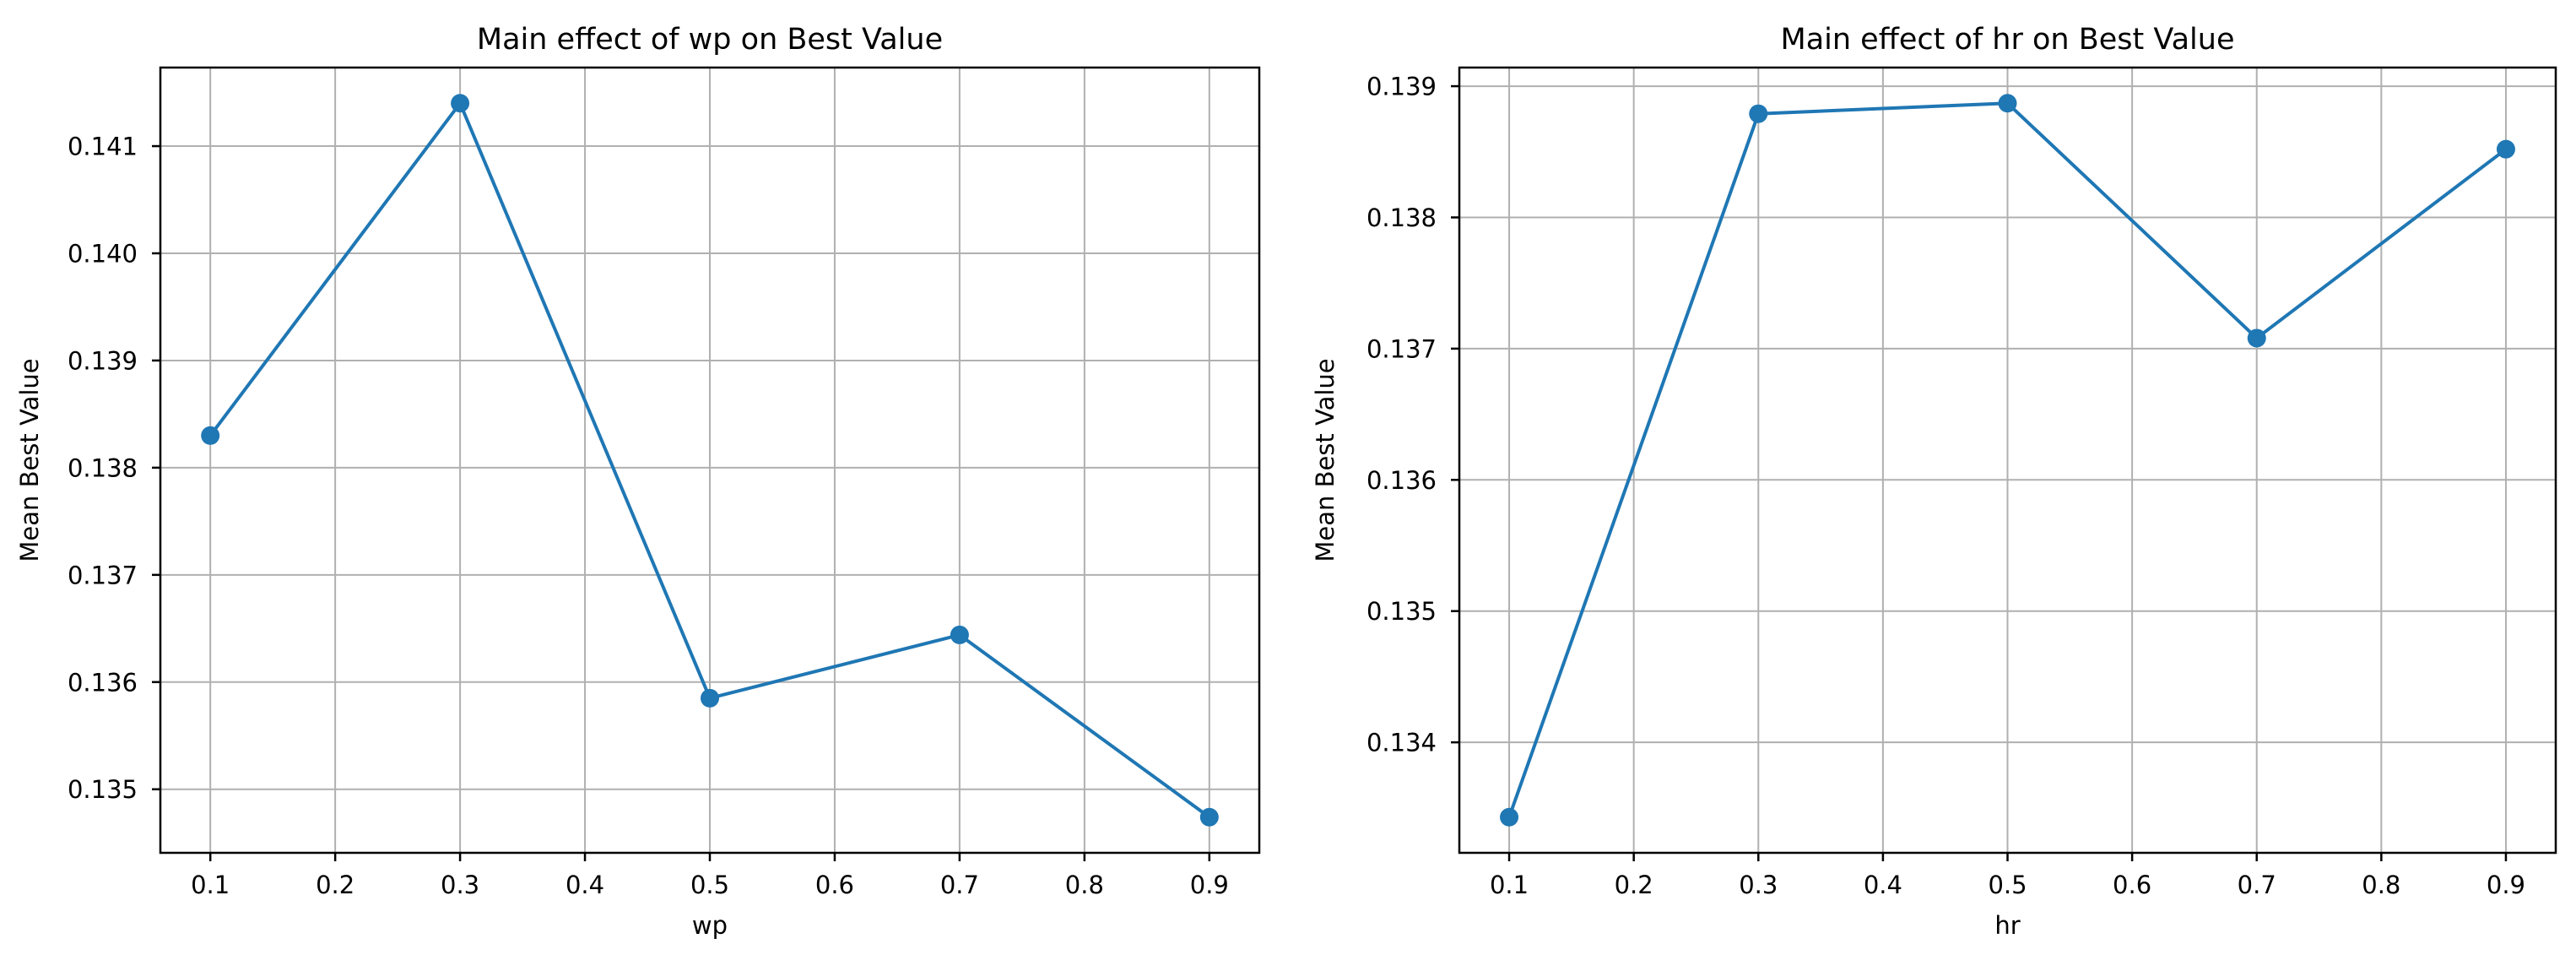  Describe the element at coordinates (2008, 40) in the screenshot. I see `chart-title: Main effect of hr on Best Value` at that location.